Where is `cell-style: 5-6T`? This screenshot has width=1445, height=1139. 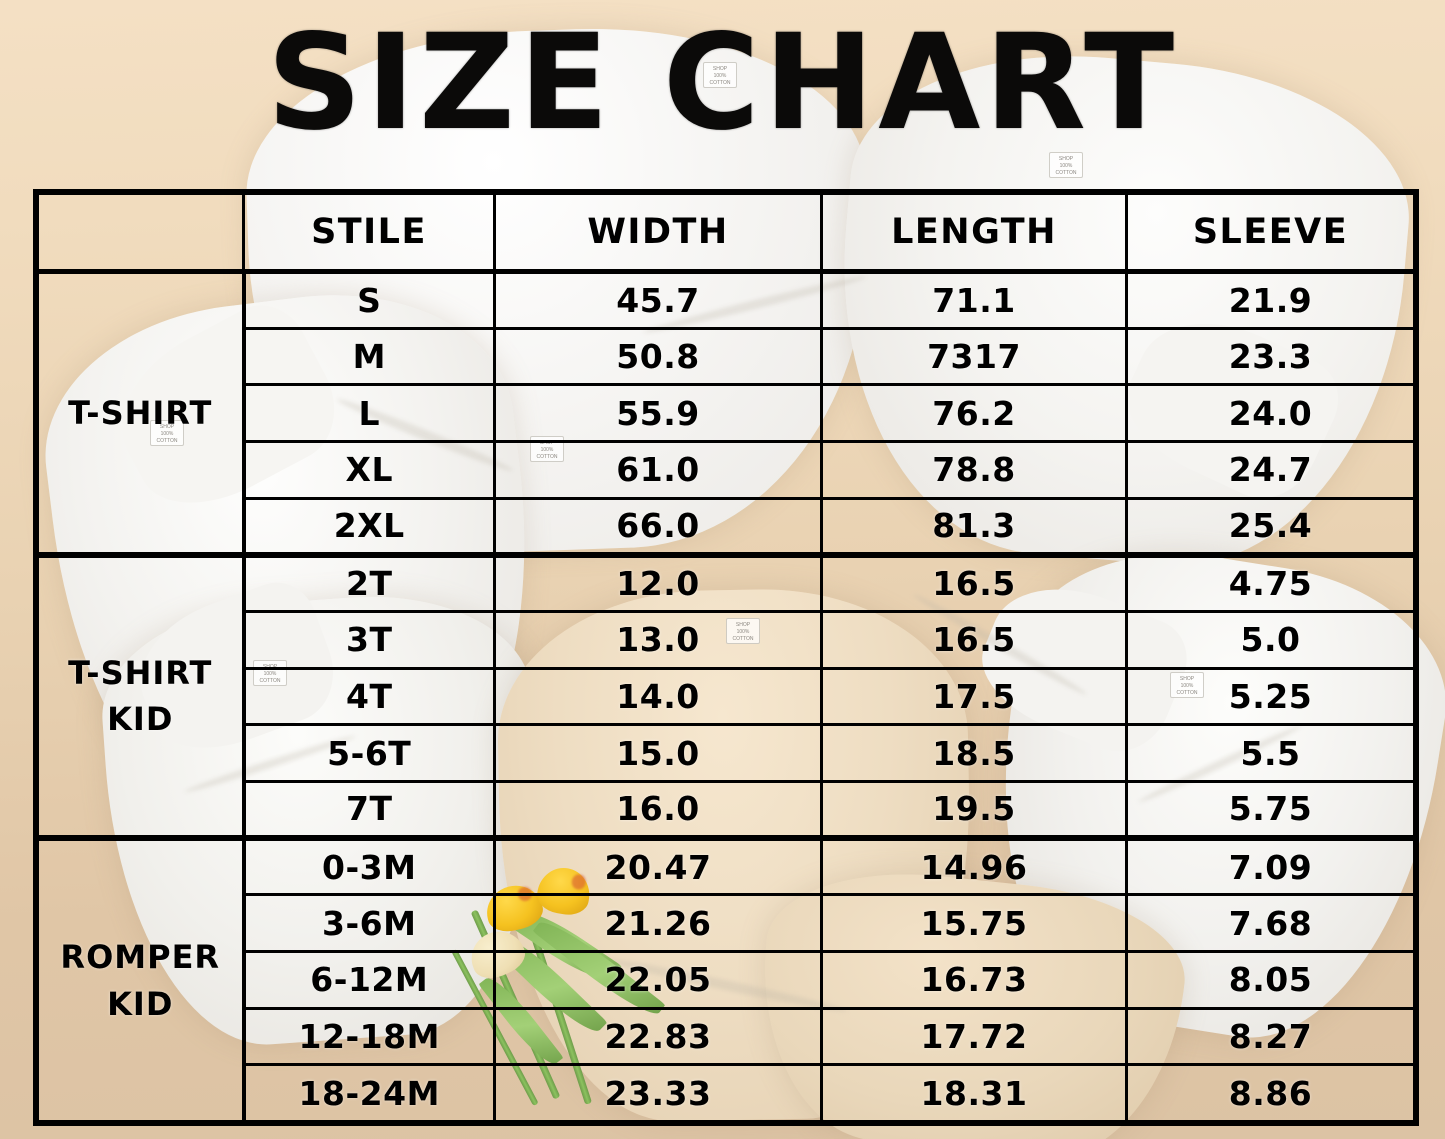 cell-style: 5-6T is located at coordinates (369, 753).